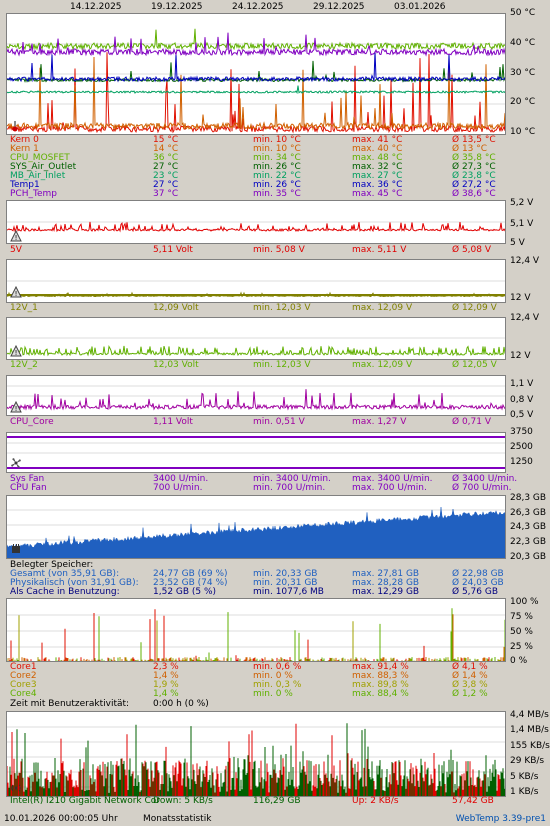 This screenshot has width=550, height=826. Describe the element at coordinates (420, 7) in the screenshot. I see `date-label: 03.01.2026` at that location.